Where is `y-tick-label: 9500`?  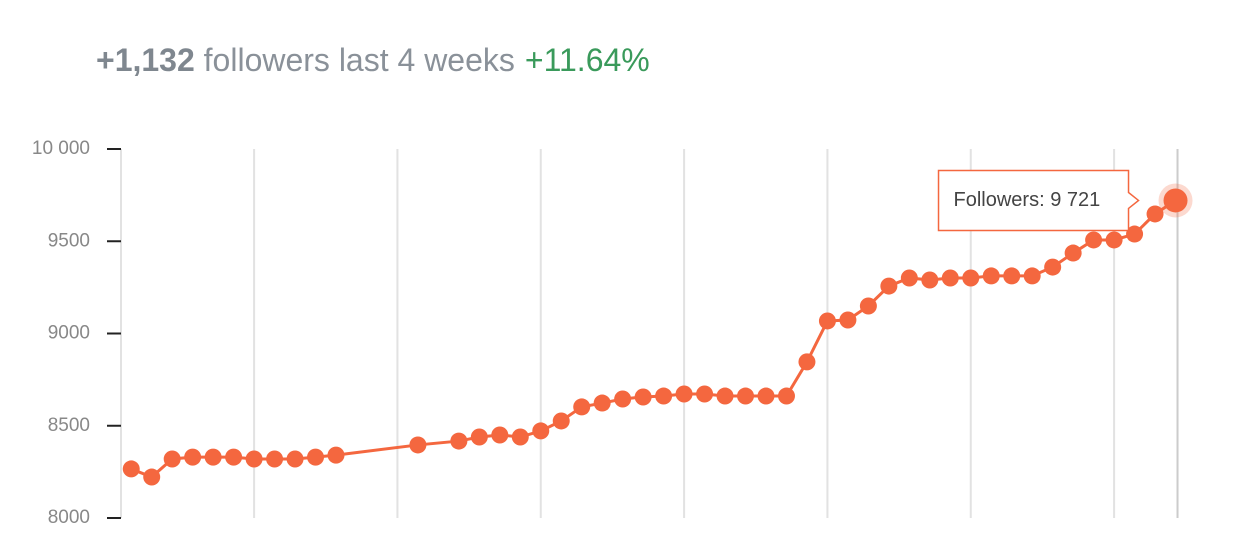
y-tick-label: 9500 is located at coordinates (69, 240).